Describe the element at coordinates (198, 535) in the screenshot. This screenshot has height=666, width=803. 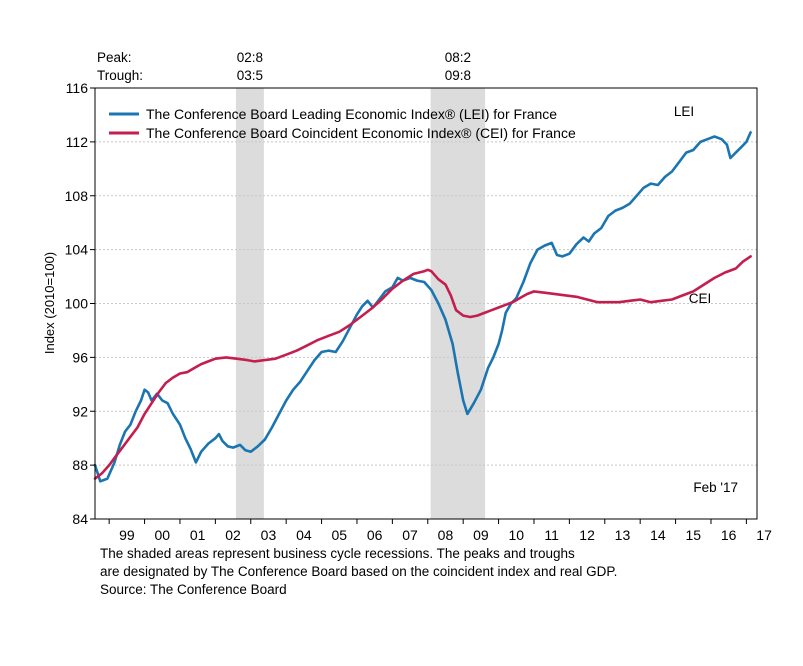
I see `x-tick-label: 01` at that location.